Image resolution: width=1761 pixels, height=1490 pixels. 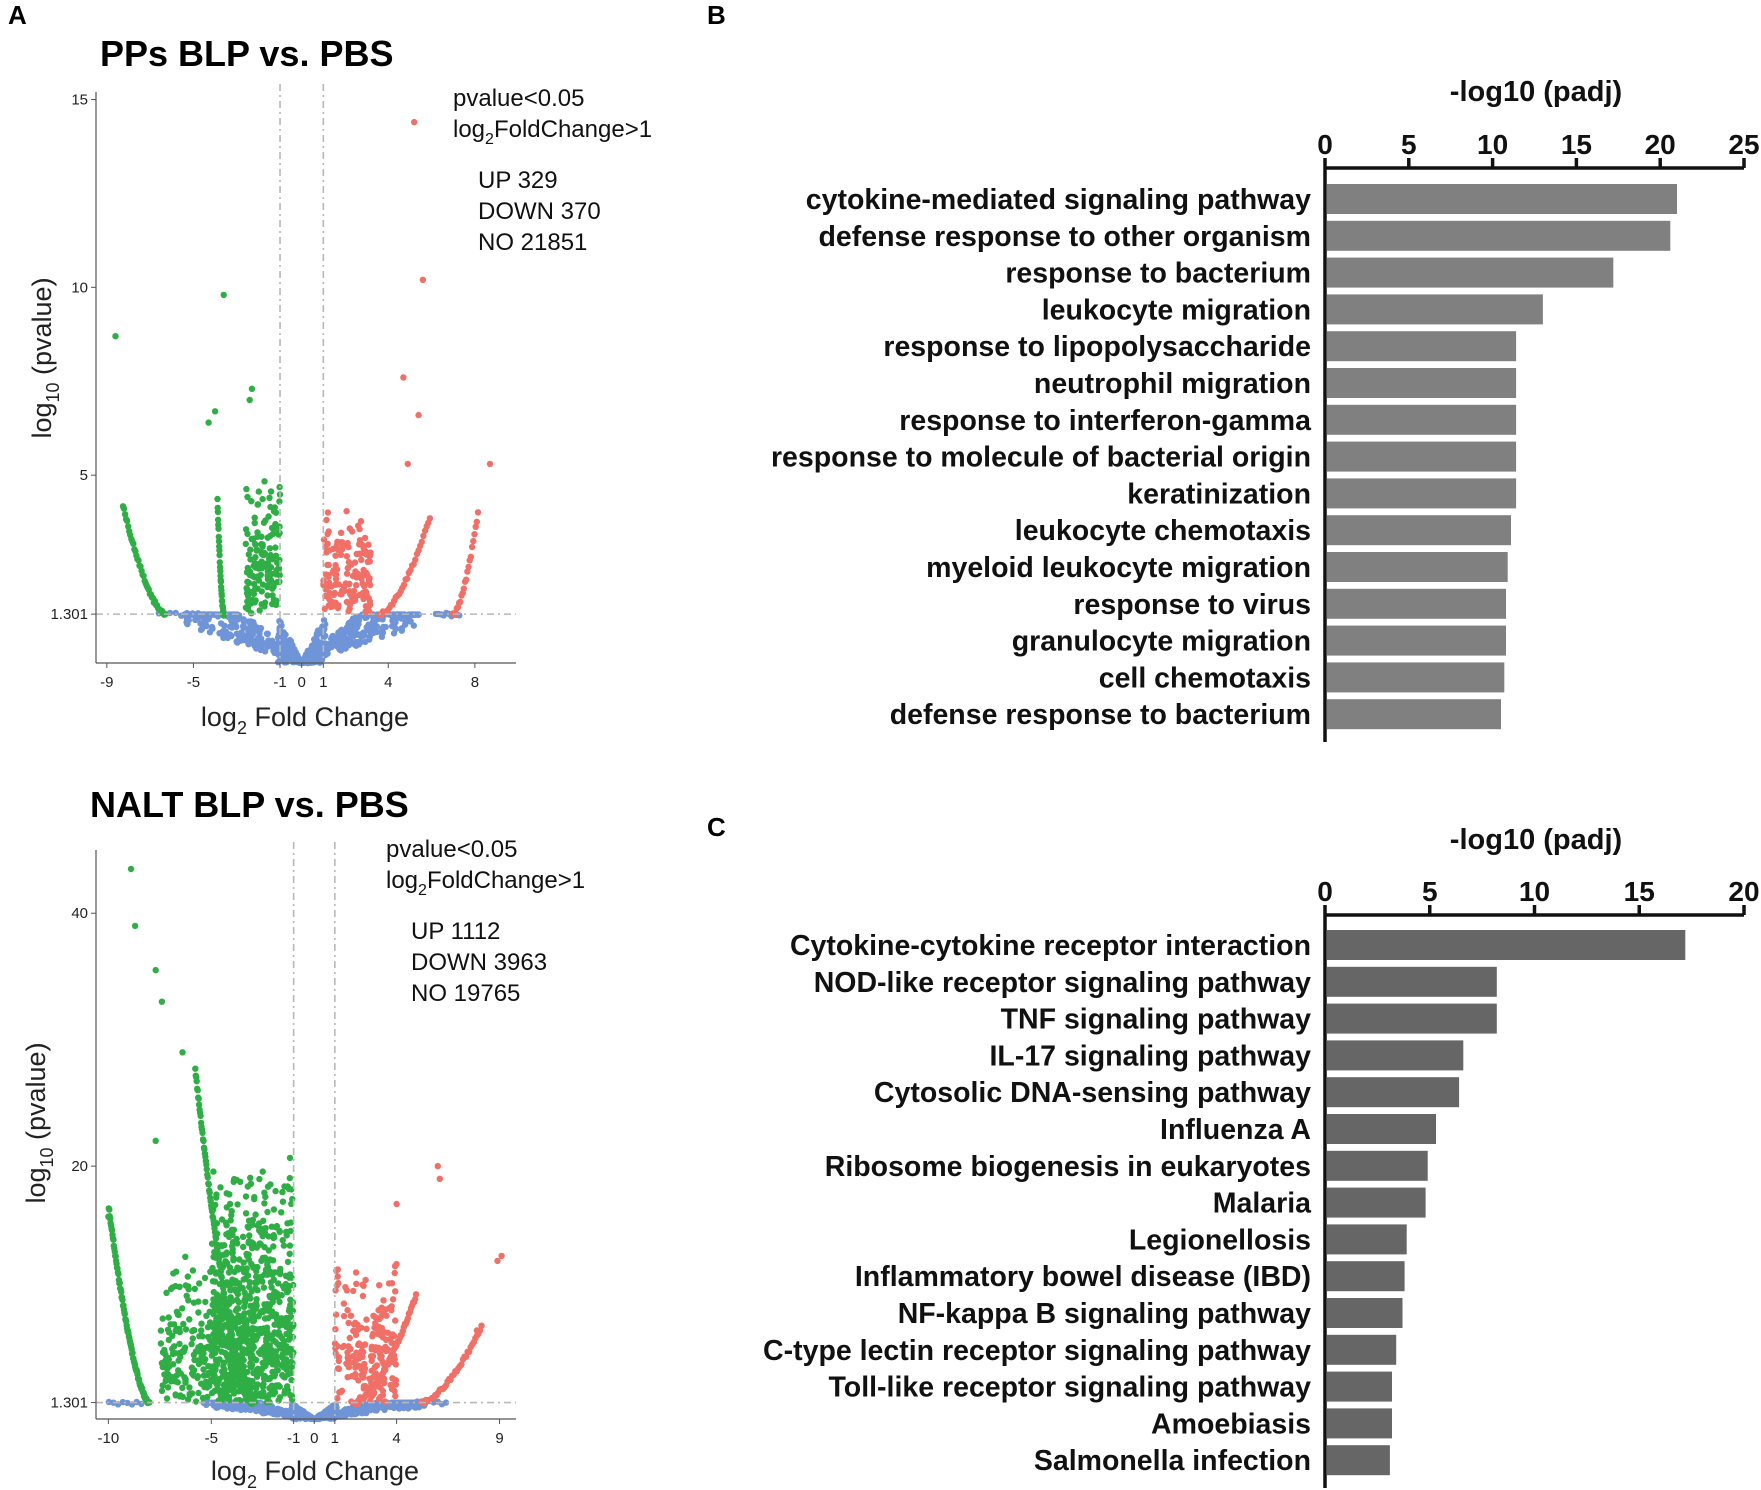 What do you see at coordinates (1068, 1167) in the screenshot?
I see `category-label: Ribosome biogenesis in eukaryotes` at bounding box center [1068, 1167].